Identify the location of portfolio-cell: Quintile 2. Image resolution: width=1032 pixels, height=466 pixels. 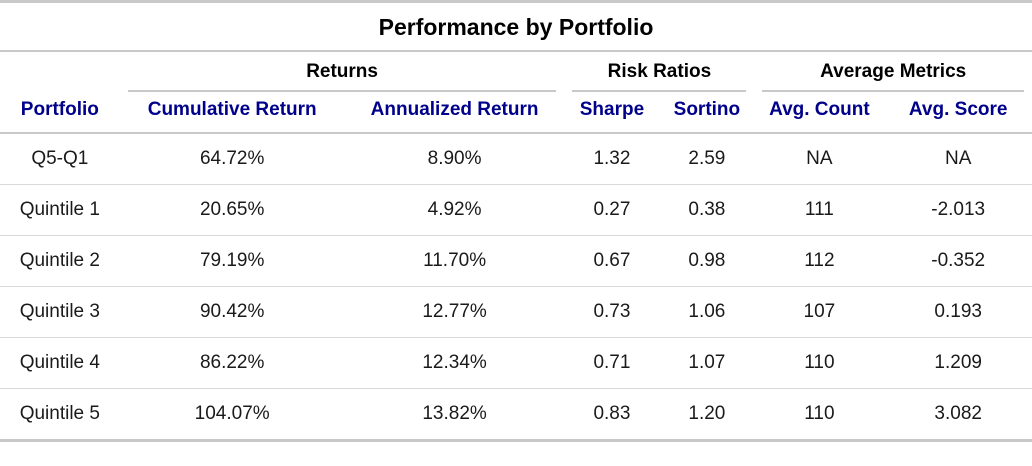
(60, 261).